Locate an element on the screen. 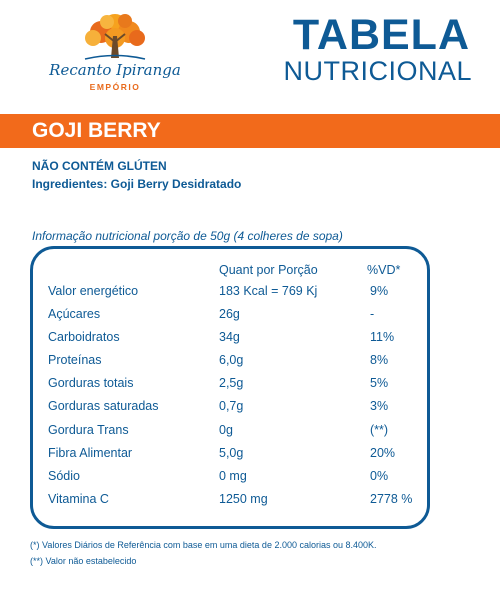  nutrient-name: Vitamina C is located at coordinates (78, 499).